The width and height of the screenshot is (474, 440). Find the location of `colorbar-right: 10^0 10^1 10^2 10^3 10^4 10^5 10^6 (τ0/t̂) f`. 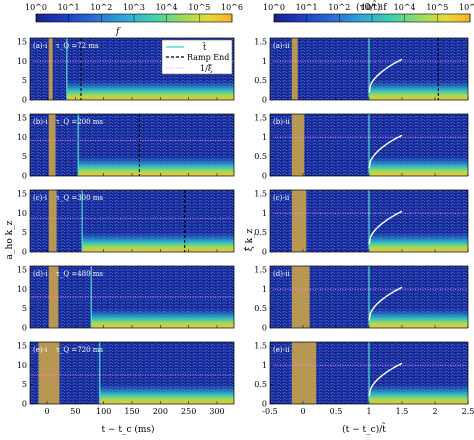

colorbar-right: 10^0 10^1 10^2 10^3 10^4 10^5 10^6 (τ0/t̂) f is located at coordinates (368, 11).